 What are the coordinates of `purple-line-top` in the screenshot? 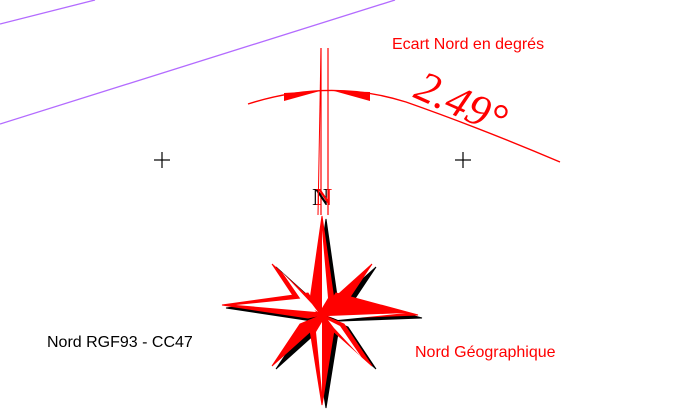 It's located at (48, 12).